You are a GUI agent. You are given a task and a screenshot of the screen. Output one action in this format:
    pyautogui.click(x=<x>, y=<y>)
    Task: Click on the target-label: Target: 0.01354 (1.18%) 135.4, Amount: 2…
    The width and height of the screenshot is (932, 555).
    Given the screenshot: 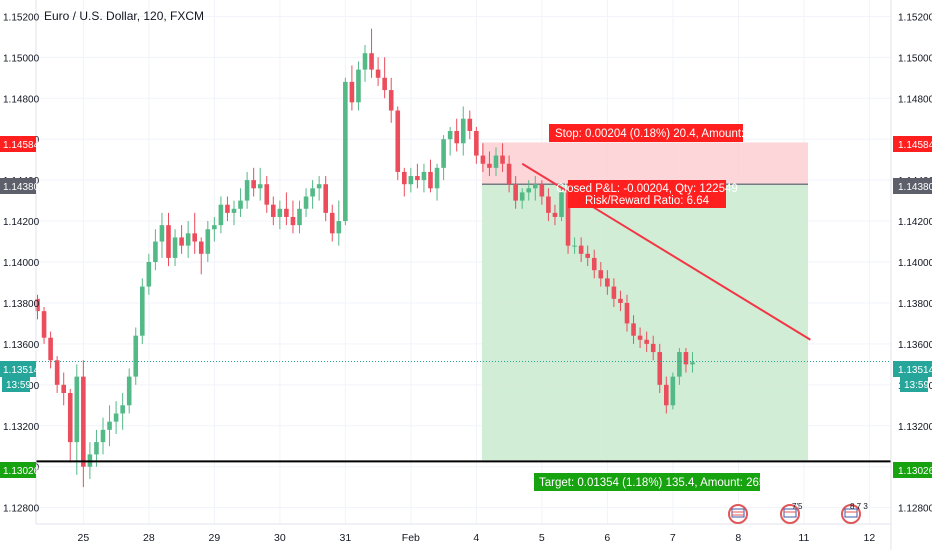 What is the action you would take?
    pyautogui.click(x=661, y=482)
    